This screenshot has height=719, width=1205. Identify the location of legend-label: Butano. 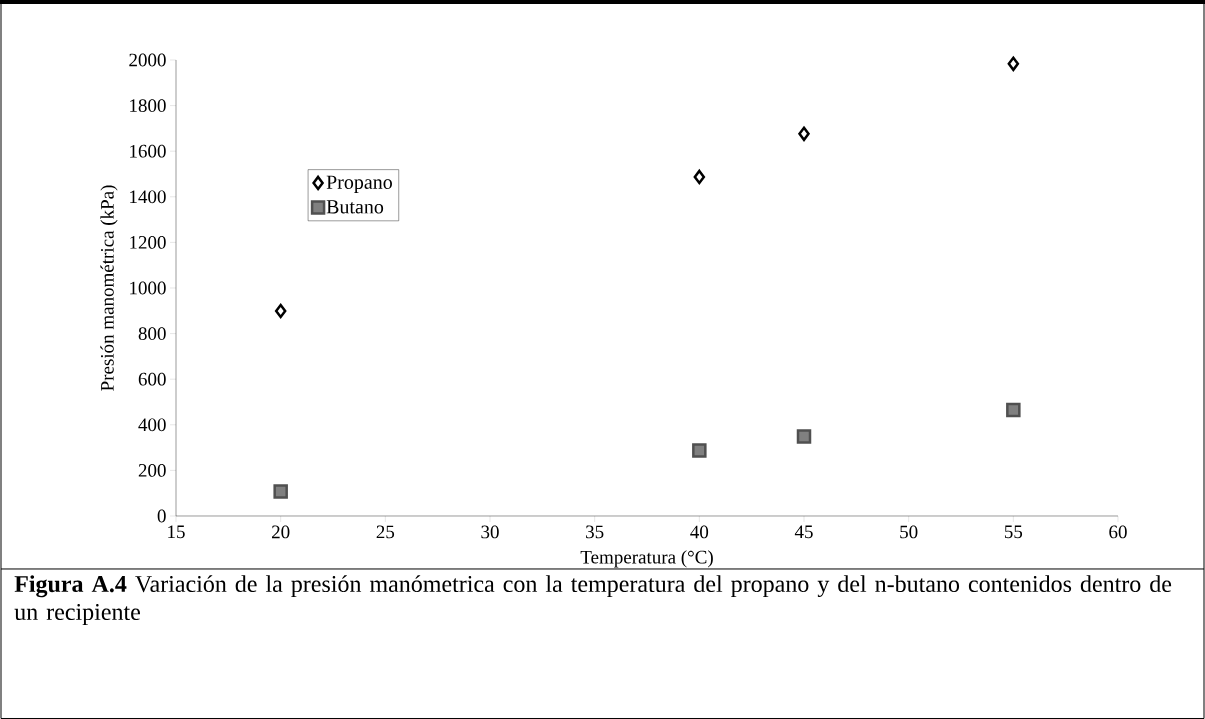
(355, 207).